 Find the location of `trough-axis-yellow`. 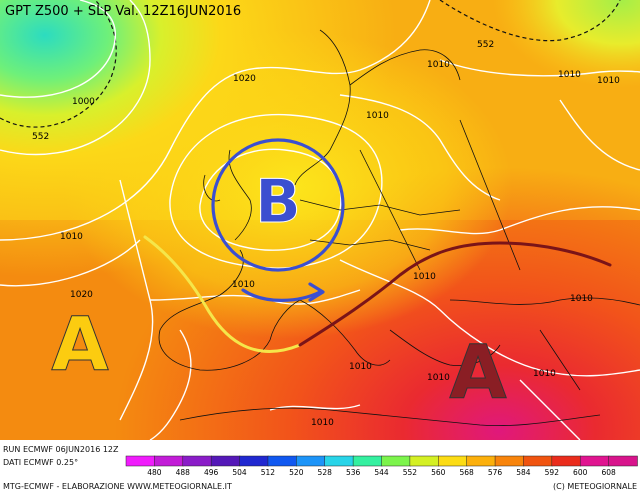

trough-axis-yellow is located at coordinates (222, 294).